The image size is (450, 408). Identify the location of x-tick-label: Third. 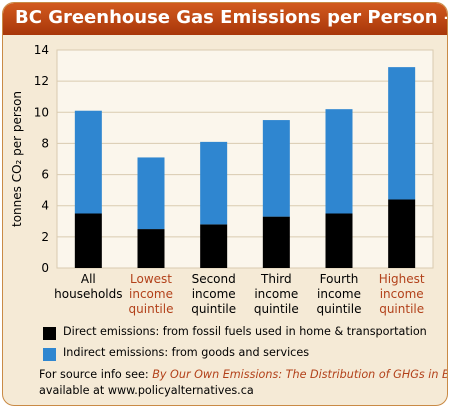
(276, 279).